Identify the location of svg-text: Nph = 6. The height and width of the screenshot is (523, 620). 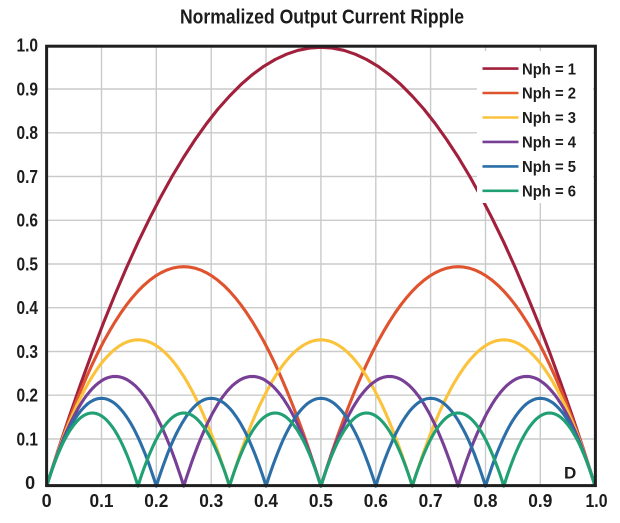
(549, 192).